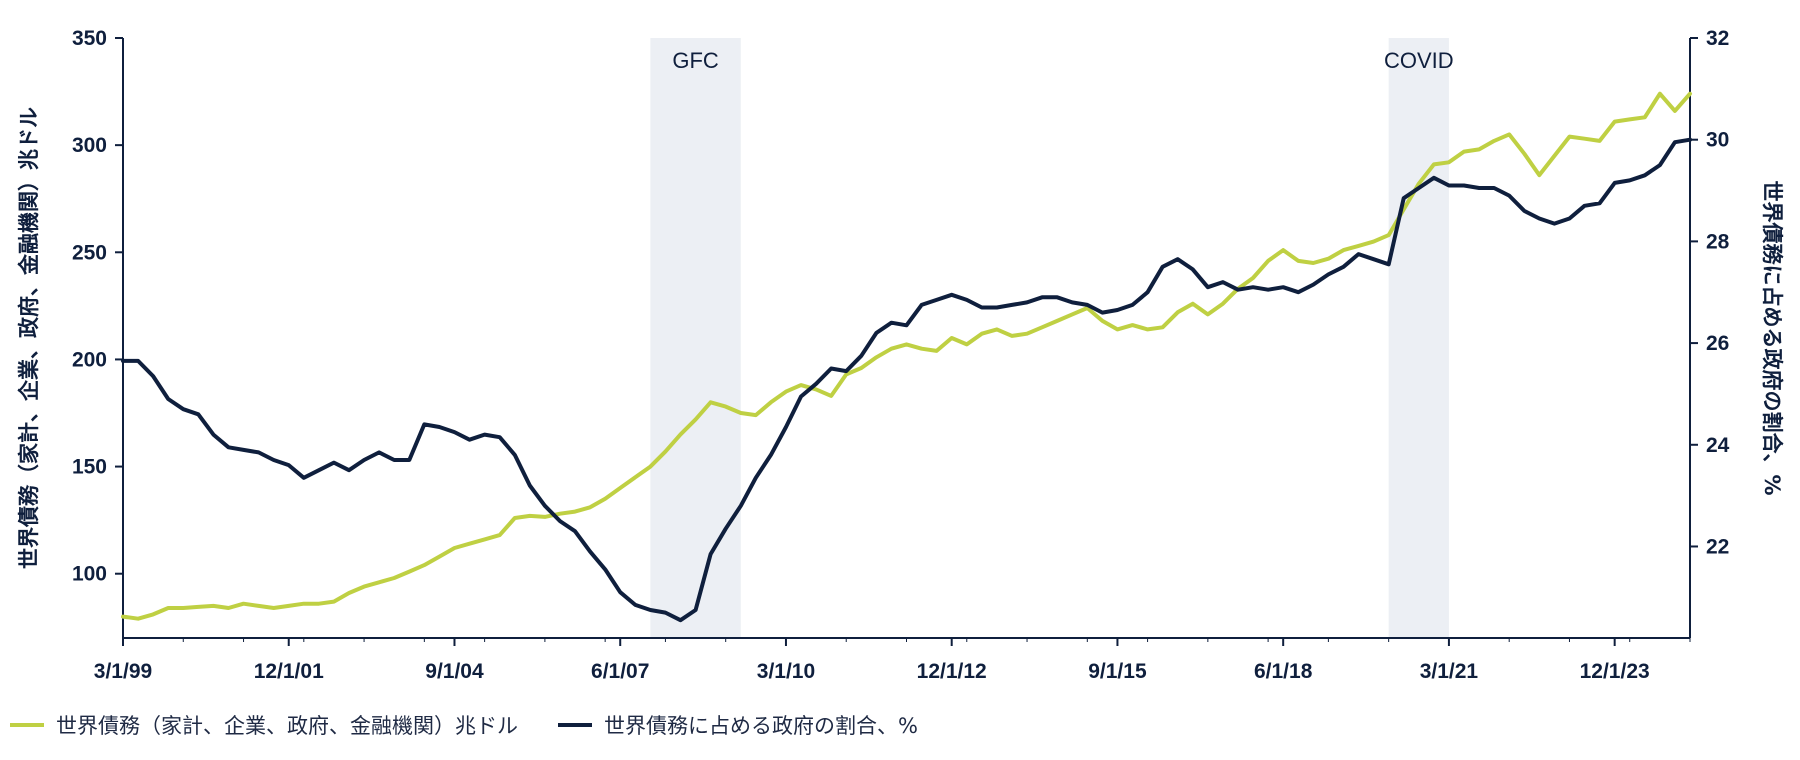 The height and width of the screenshot is (760, 1800). I want to click on legend-label-total-debt: 世界債務（家計、企業、政府、金融機関）兆ドル, so click(287, 726).